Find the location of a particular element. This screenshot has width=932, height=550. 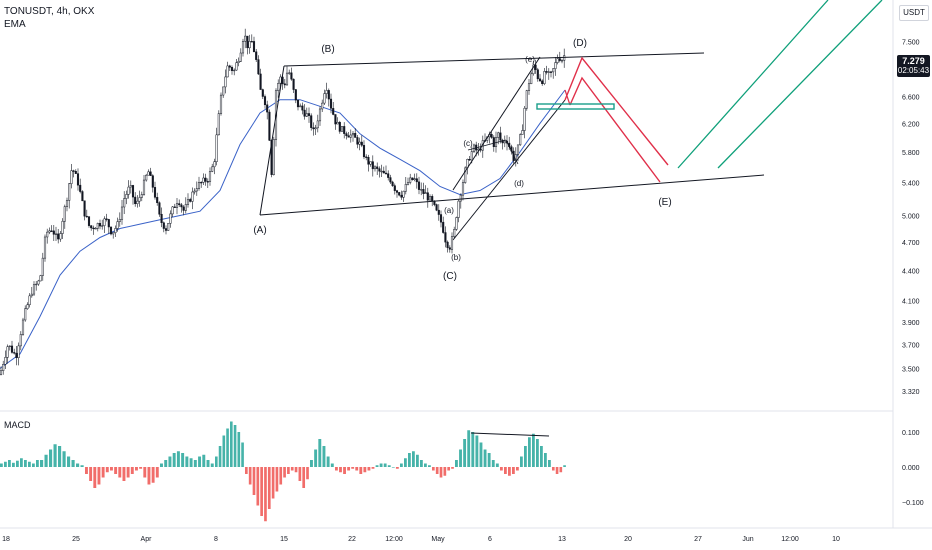

ema-indicator-label: EMA is located at coordinates (15, 24).